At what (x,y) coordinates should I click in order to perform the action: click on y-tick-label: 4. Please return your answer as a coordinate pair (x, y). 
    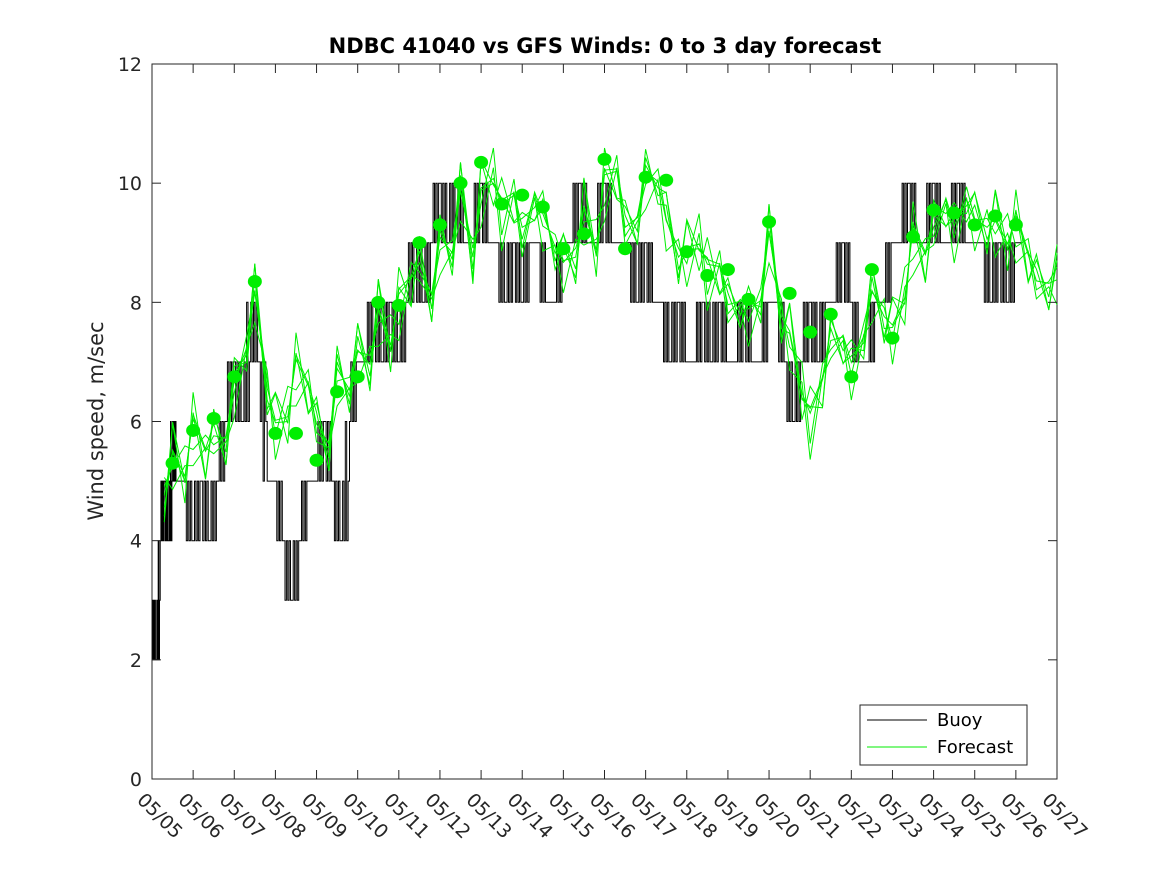
    Looking at the image, I should click on (136, 542).